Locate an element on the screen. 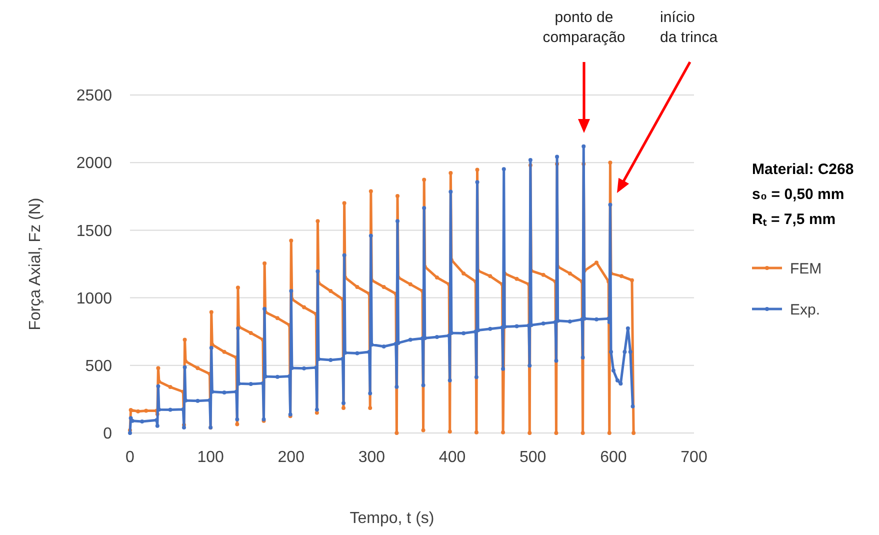  x-tick-label: 500 is located at coordinates (533, 457).